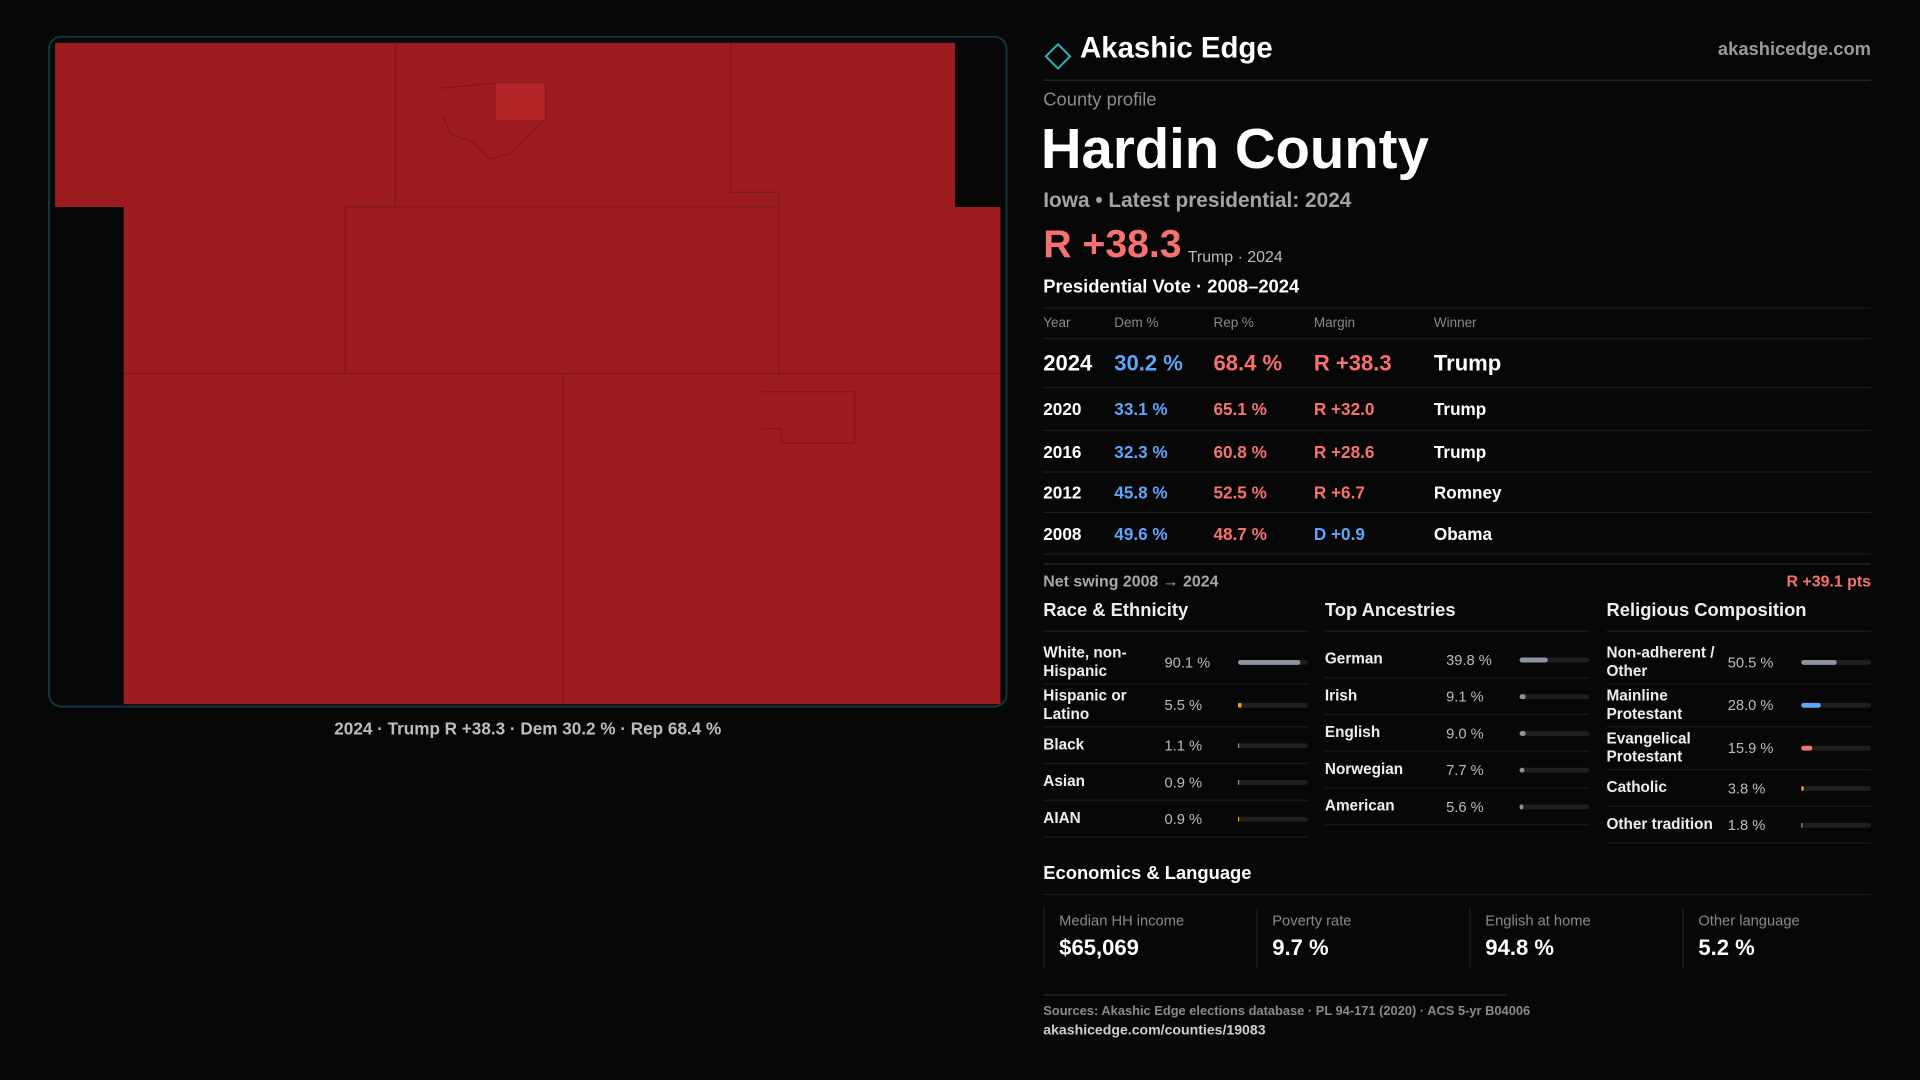  I want to click on demo-label: Catholic, so click(1636, 787).